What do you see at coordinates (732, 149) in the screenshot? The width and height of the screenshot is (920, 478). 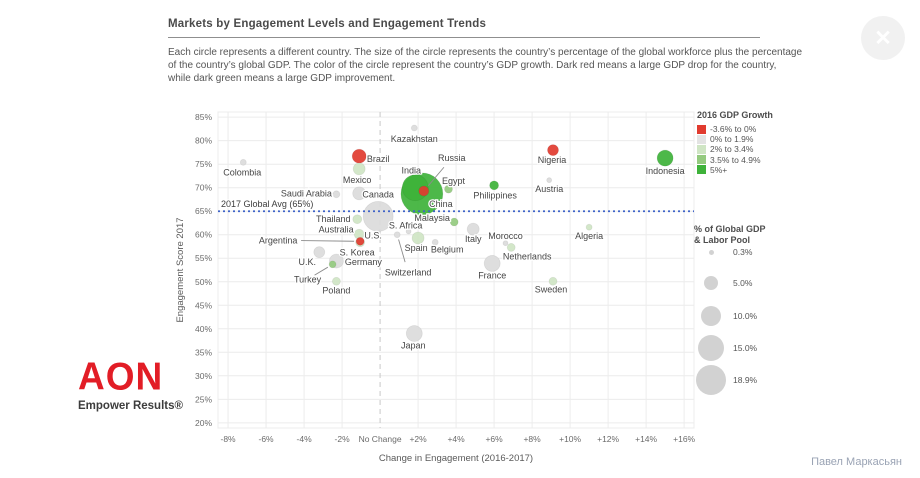 I see `legend-gdp-label-2: 2% to 3.4%` at bounding box center [732, 149].